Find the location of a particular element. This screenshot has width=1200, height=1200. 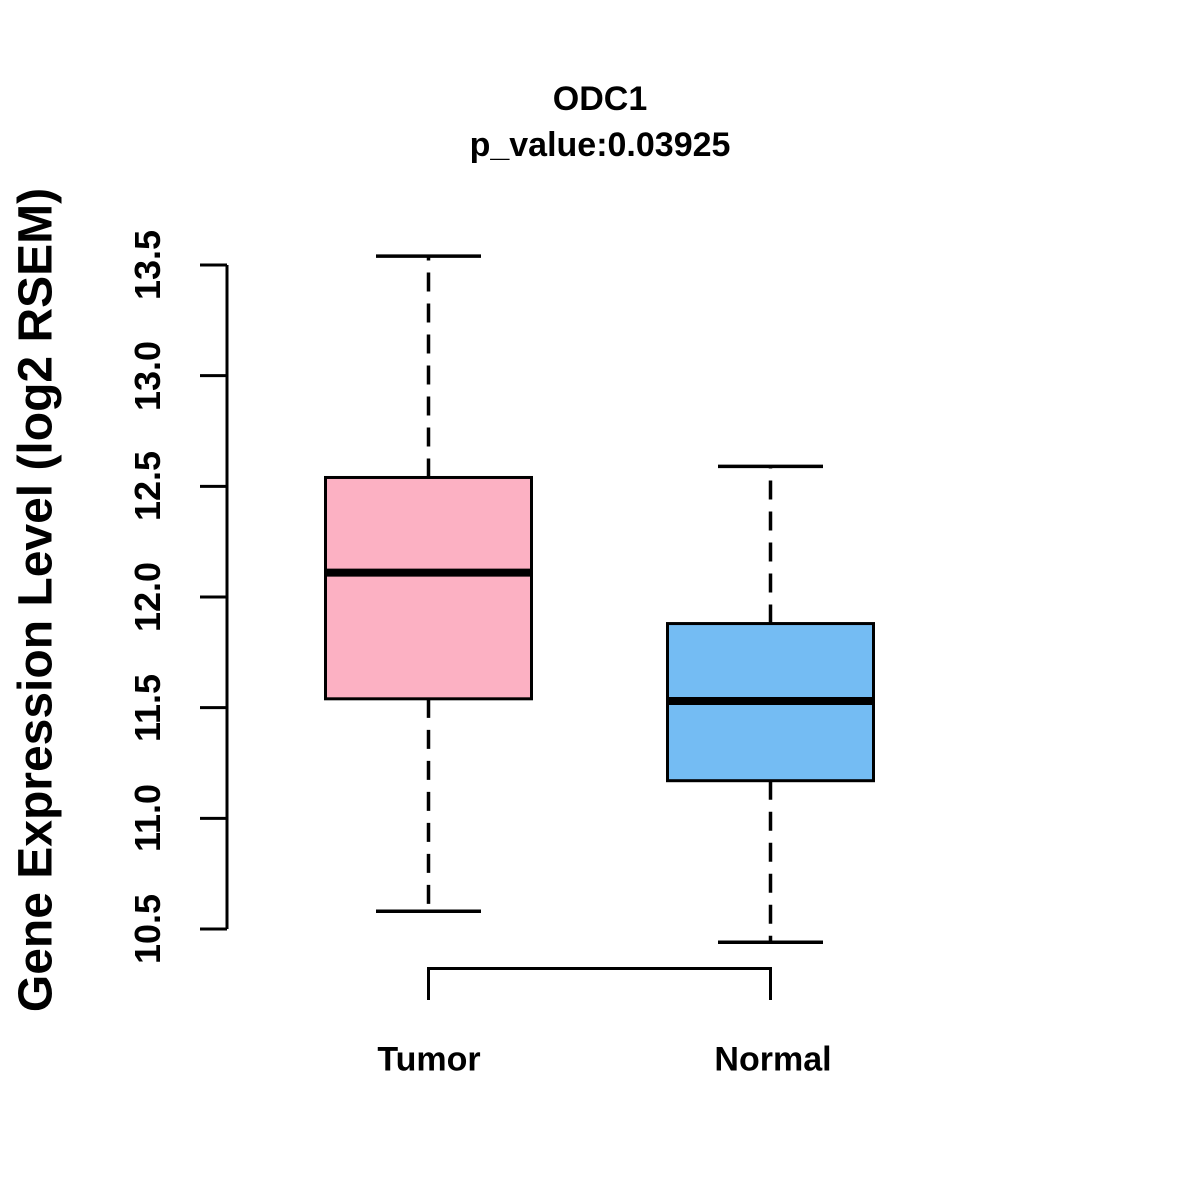

y-tick-label: 13.5 is located at coordinates (147, 265).